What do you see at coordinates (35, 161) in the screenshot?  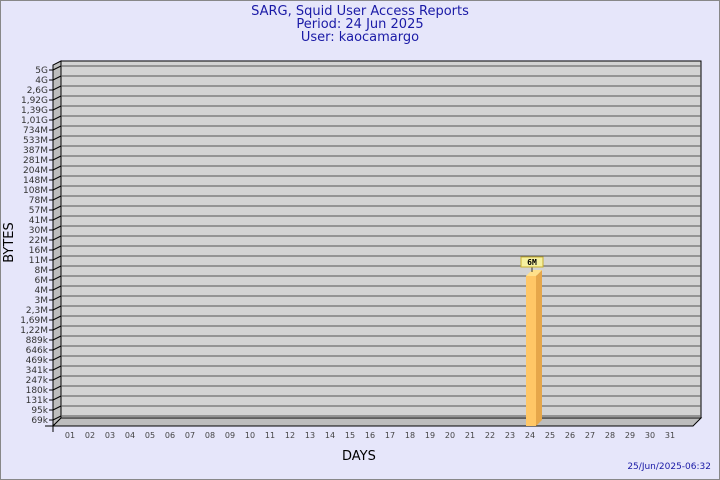 I see `y-tick-label: 281M` at bounding box center [35, 161].